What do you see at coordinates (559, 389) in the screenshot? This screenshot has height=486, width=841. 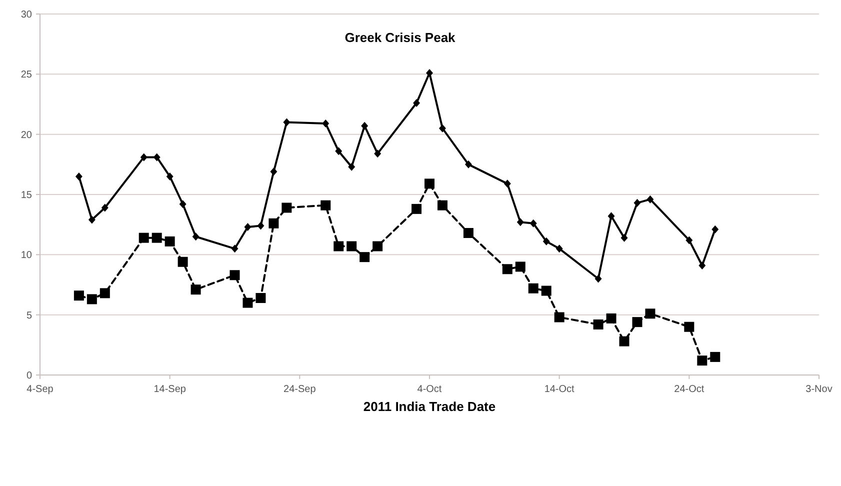 I see `x-tick-label: 14-Oct` at bounding box center [559, 389].